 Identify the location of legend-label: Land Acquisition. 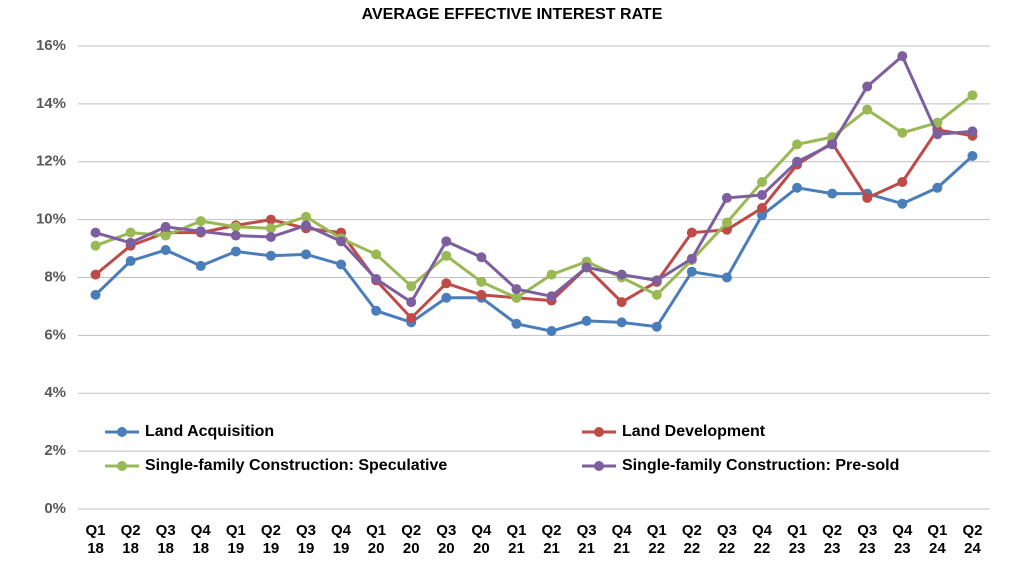
(209, 431).